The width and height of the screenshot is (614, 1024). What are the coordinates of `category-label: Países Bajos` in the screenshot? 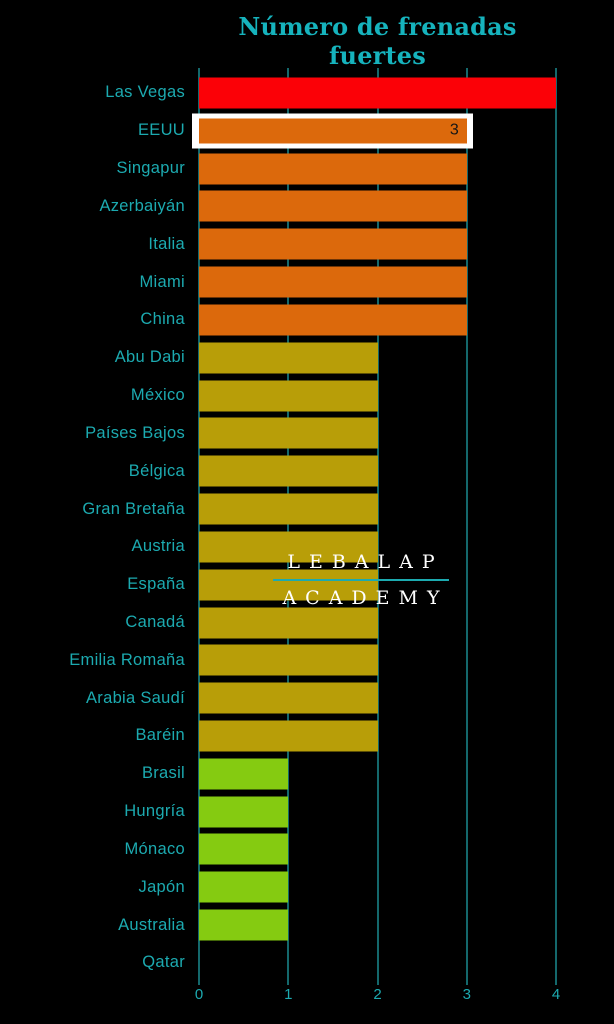 It's located at (135, 432).